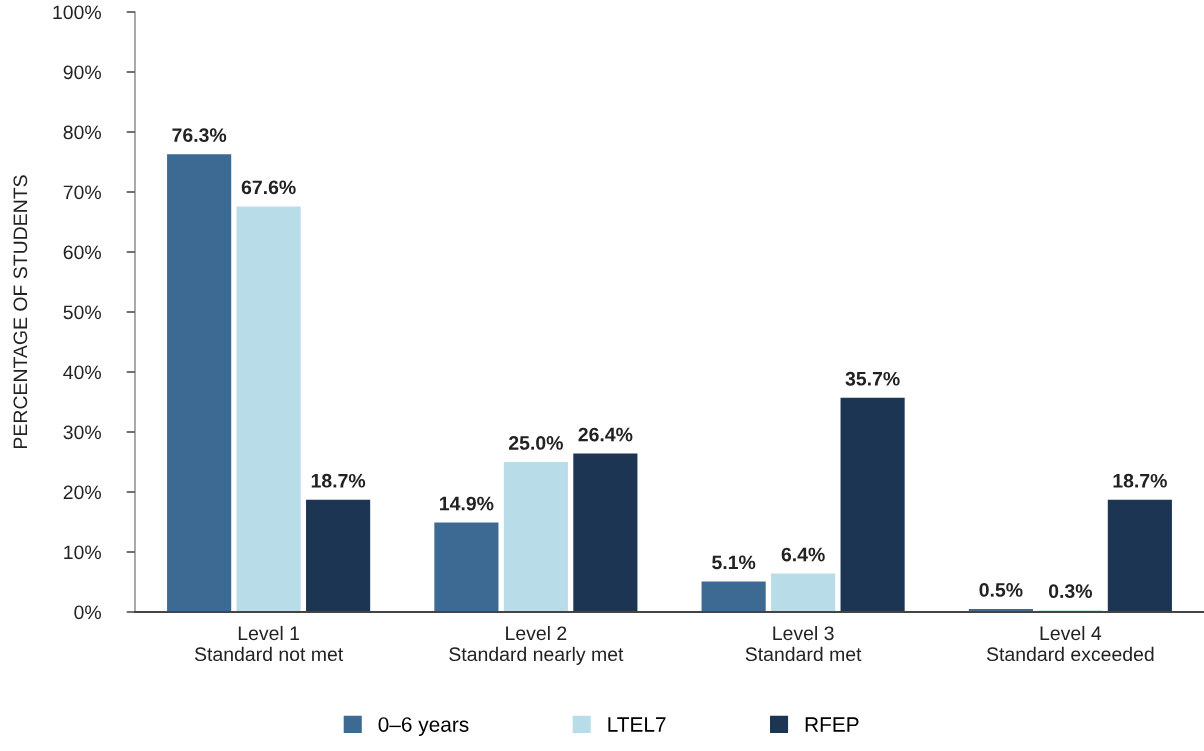 This screenshot has width=1204, height=751. I want to click on legend-label: RFEP, so click(832, 724).